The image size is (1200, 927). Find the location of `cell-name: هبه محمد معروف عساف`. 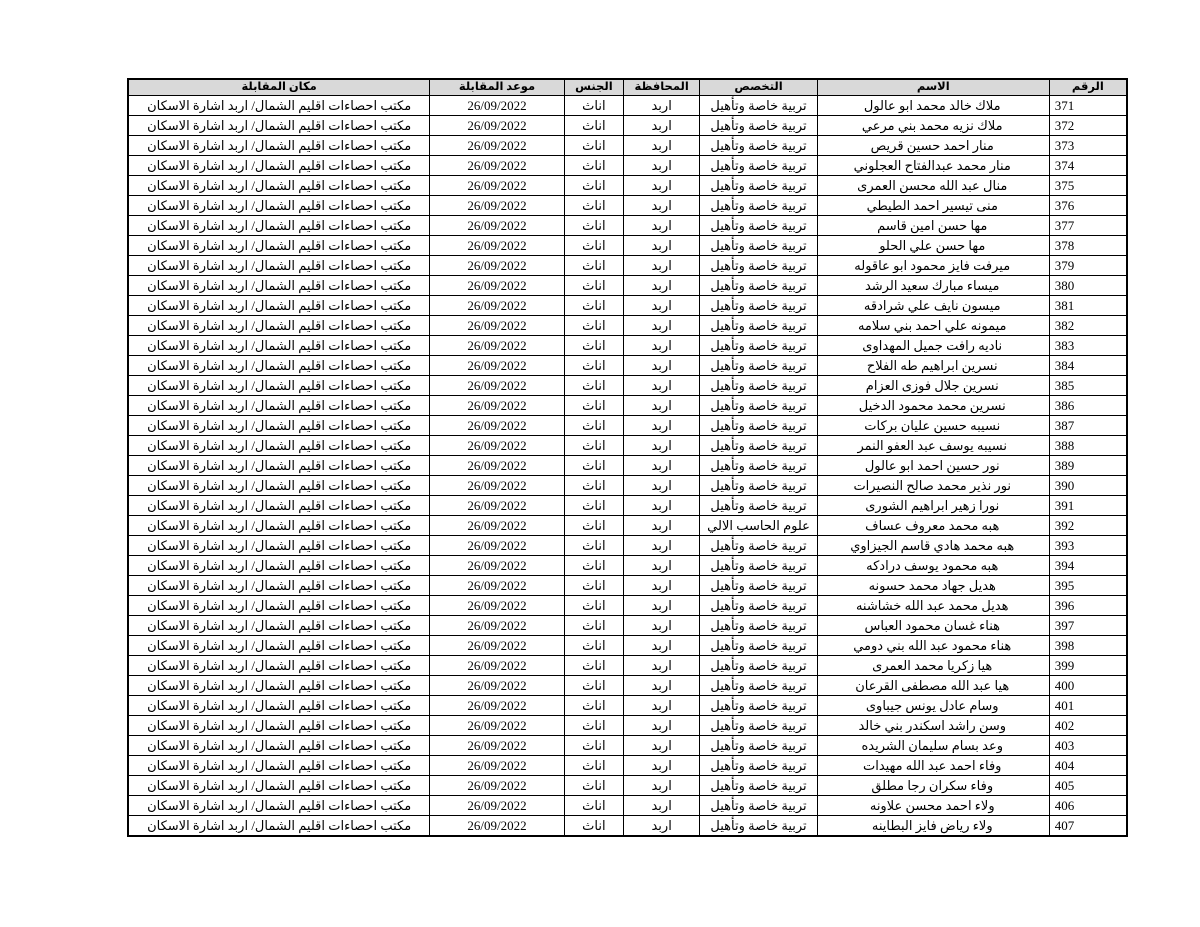

cell-name: هبه محمد معروف عساف is located at coordinates (933, 525).